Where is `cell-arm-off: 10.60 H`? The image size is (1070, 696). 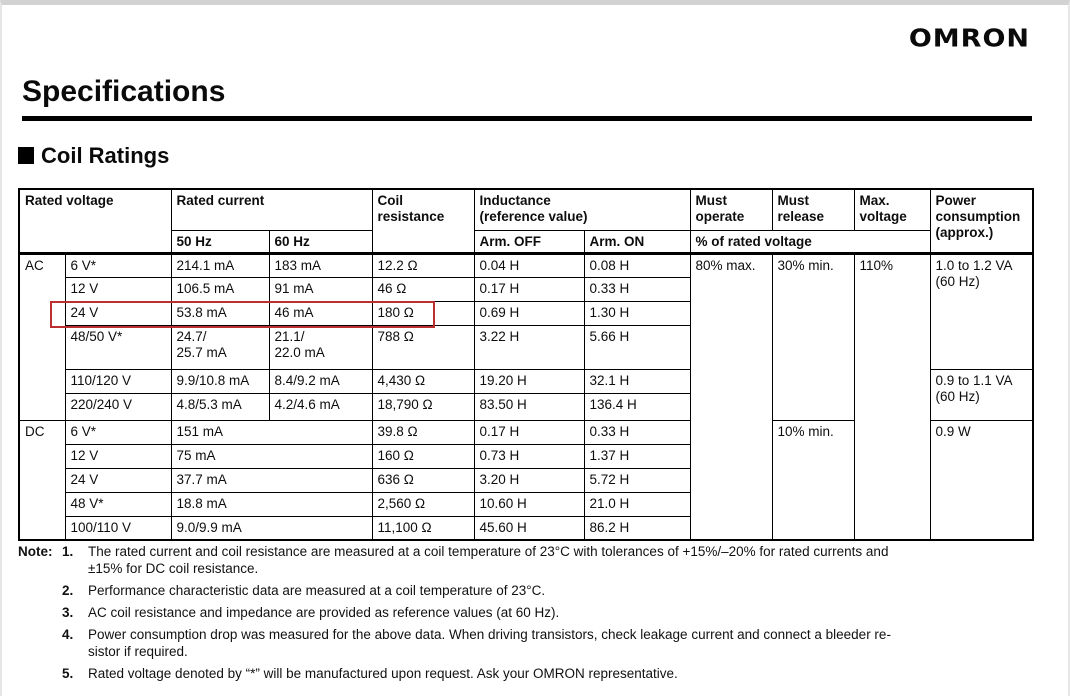
cell-arm-off: 10.60 H is located at coordinates (529, 504).